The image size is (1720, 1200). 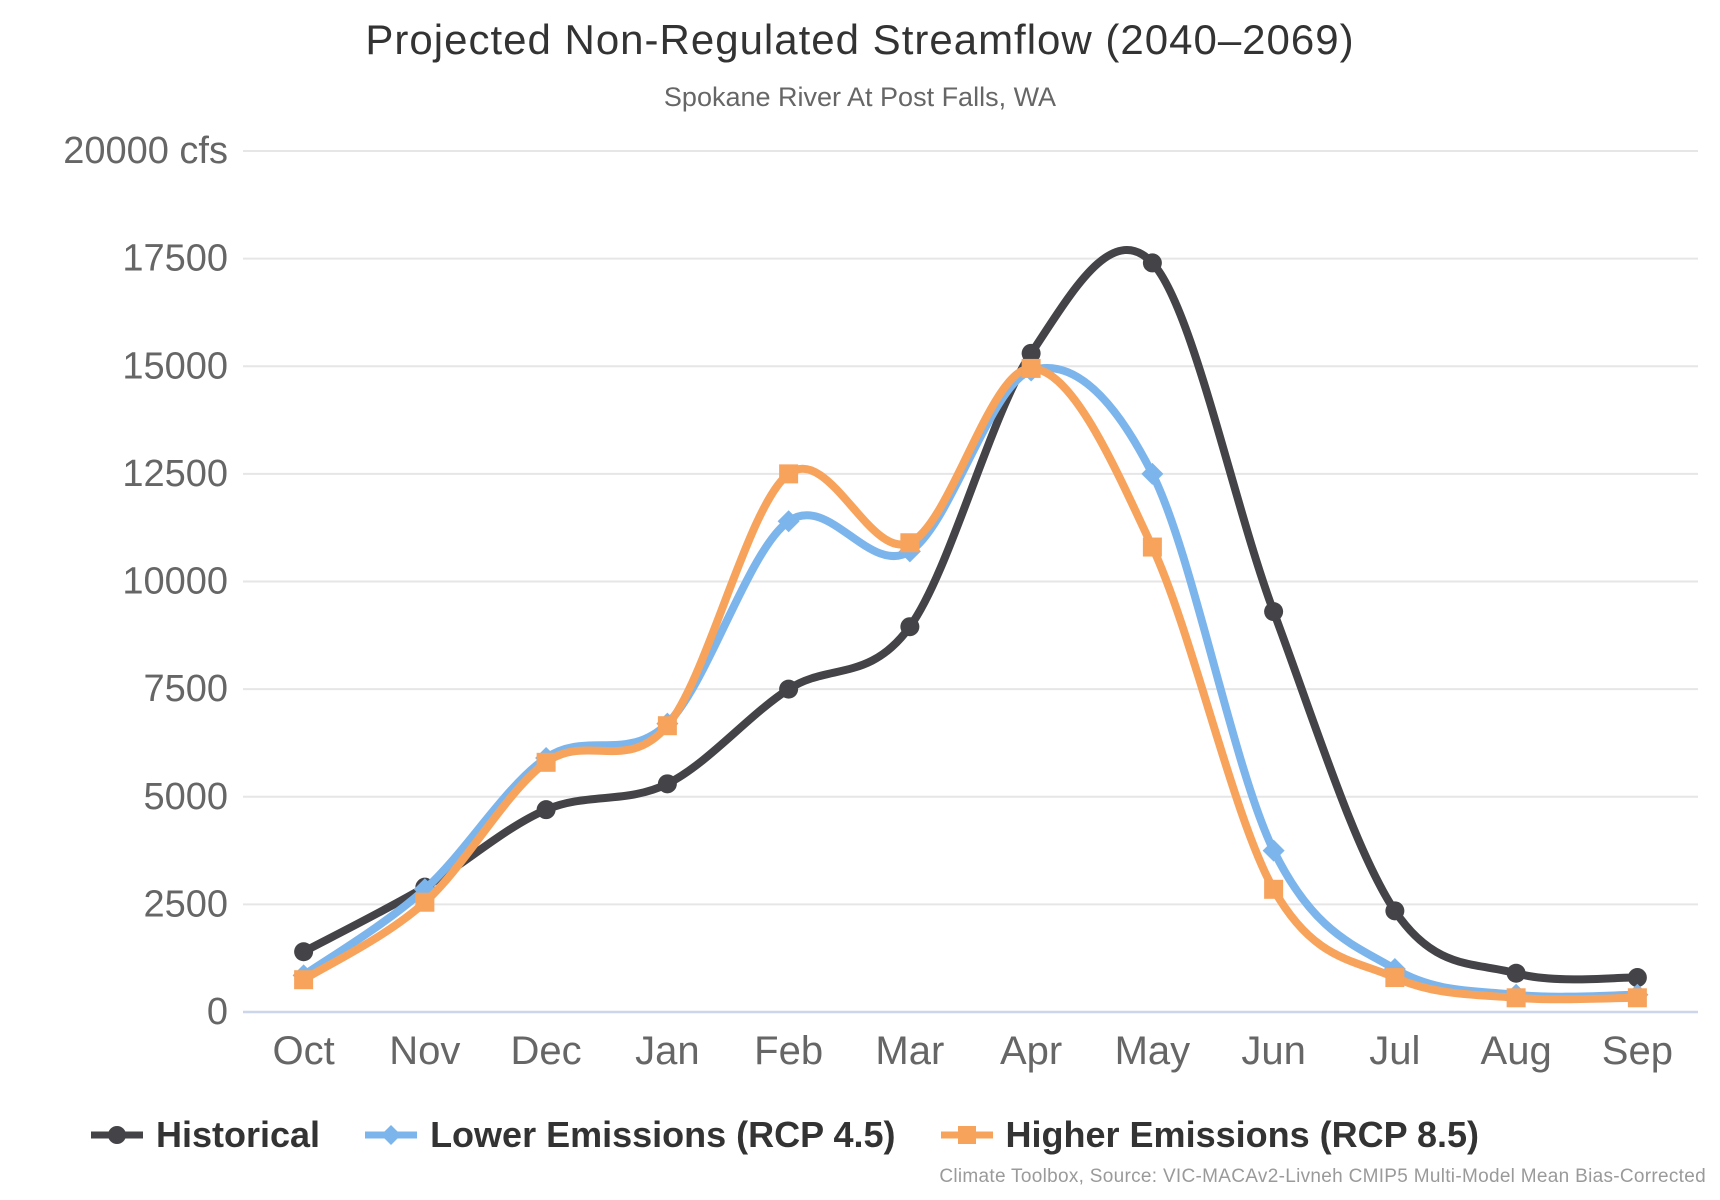 I want to click on data-point-0-jul, so click(x=1395, y=911).